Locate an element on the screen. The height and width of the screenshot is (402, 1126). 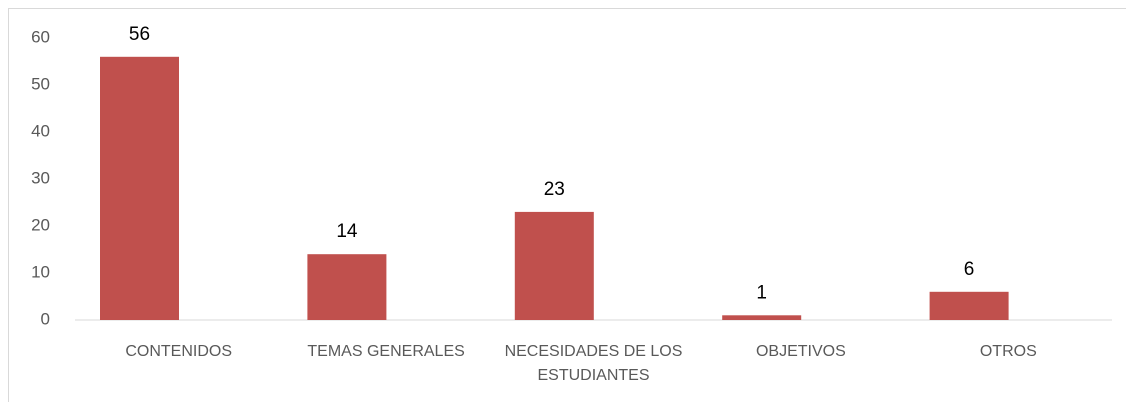
data-label: 14 is located at coordinates (347, 231).